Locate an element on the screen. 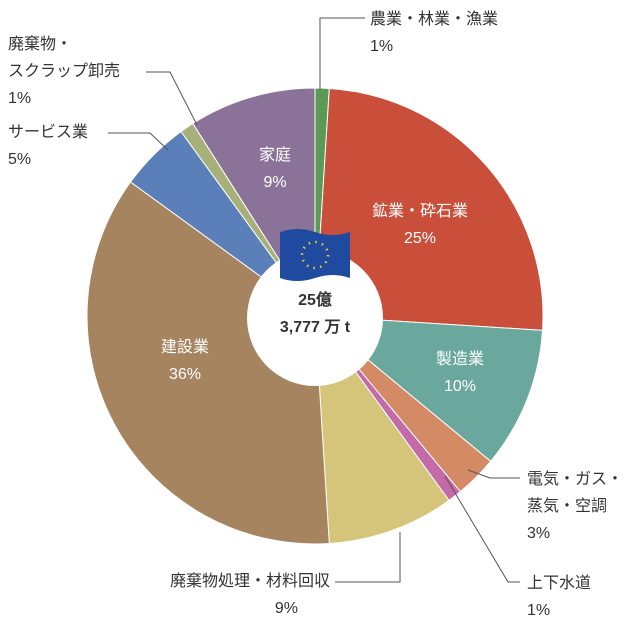 The image size is (631, 617). slice-label: 電気・ガス・ is located at coordinates (575, 479).